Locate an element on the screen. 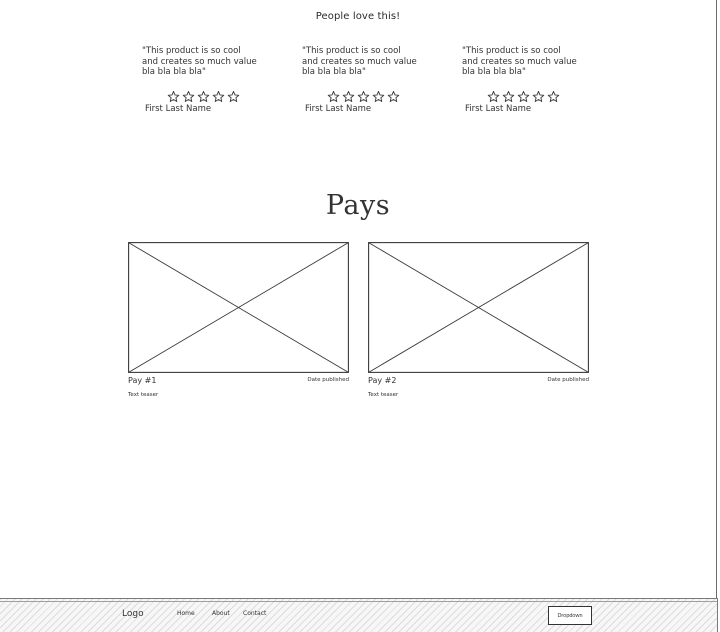  testimonials-title: People love this! is located at coordinates (358, 16).